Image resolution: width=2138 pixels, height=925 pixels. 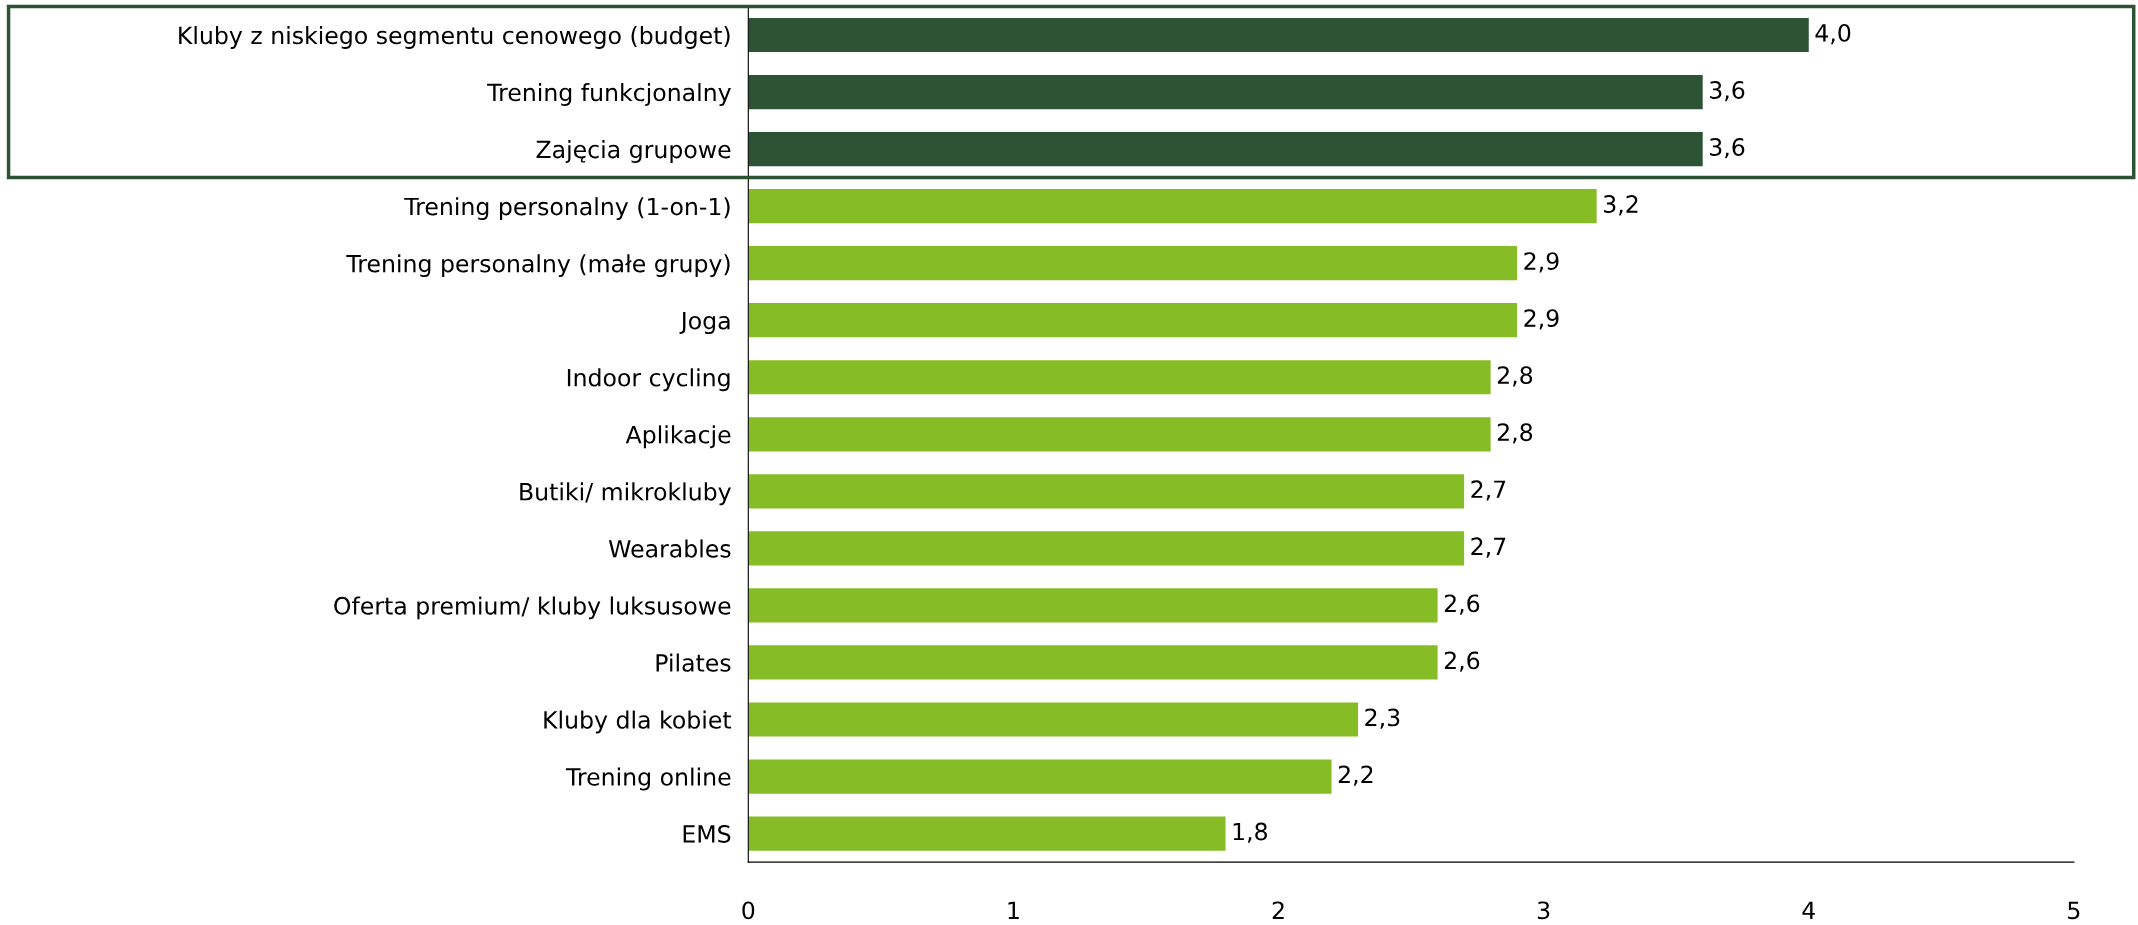 I want to click on y-tick-label: Trening online, so click(x=648, y=779).